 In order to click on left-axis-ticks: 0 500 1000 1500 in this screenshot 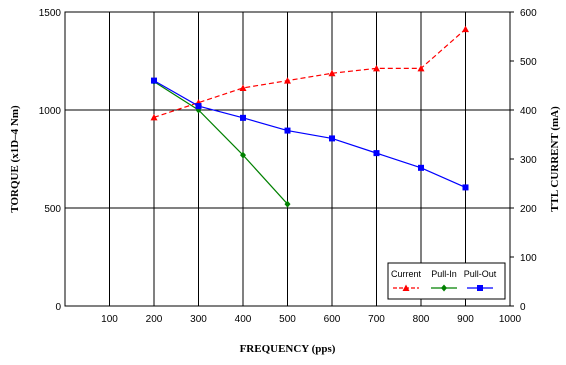, I will do `click(50, 160)`.